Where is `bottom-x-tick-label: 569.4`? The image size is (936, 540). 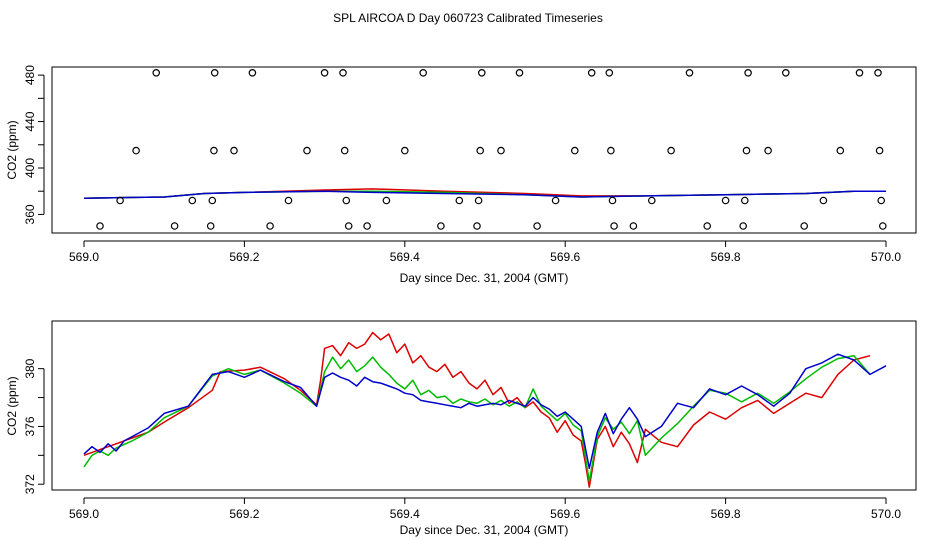 bottom-x-tick-label: 569.4 is located at coordinates (405, 514).